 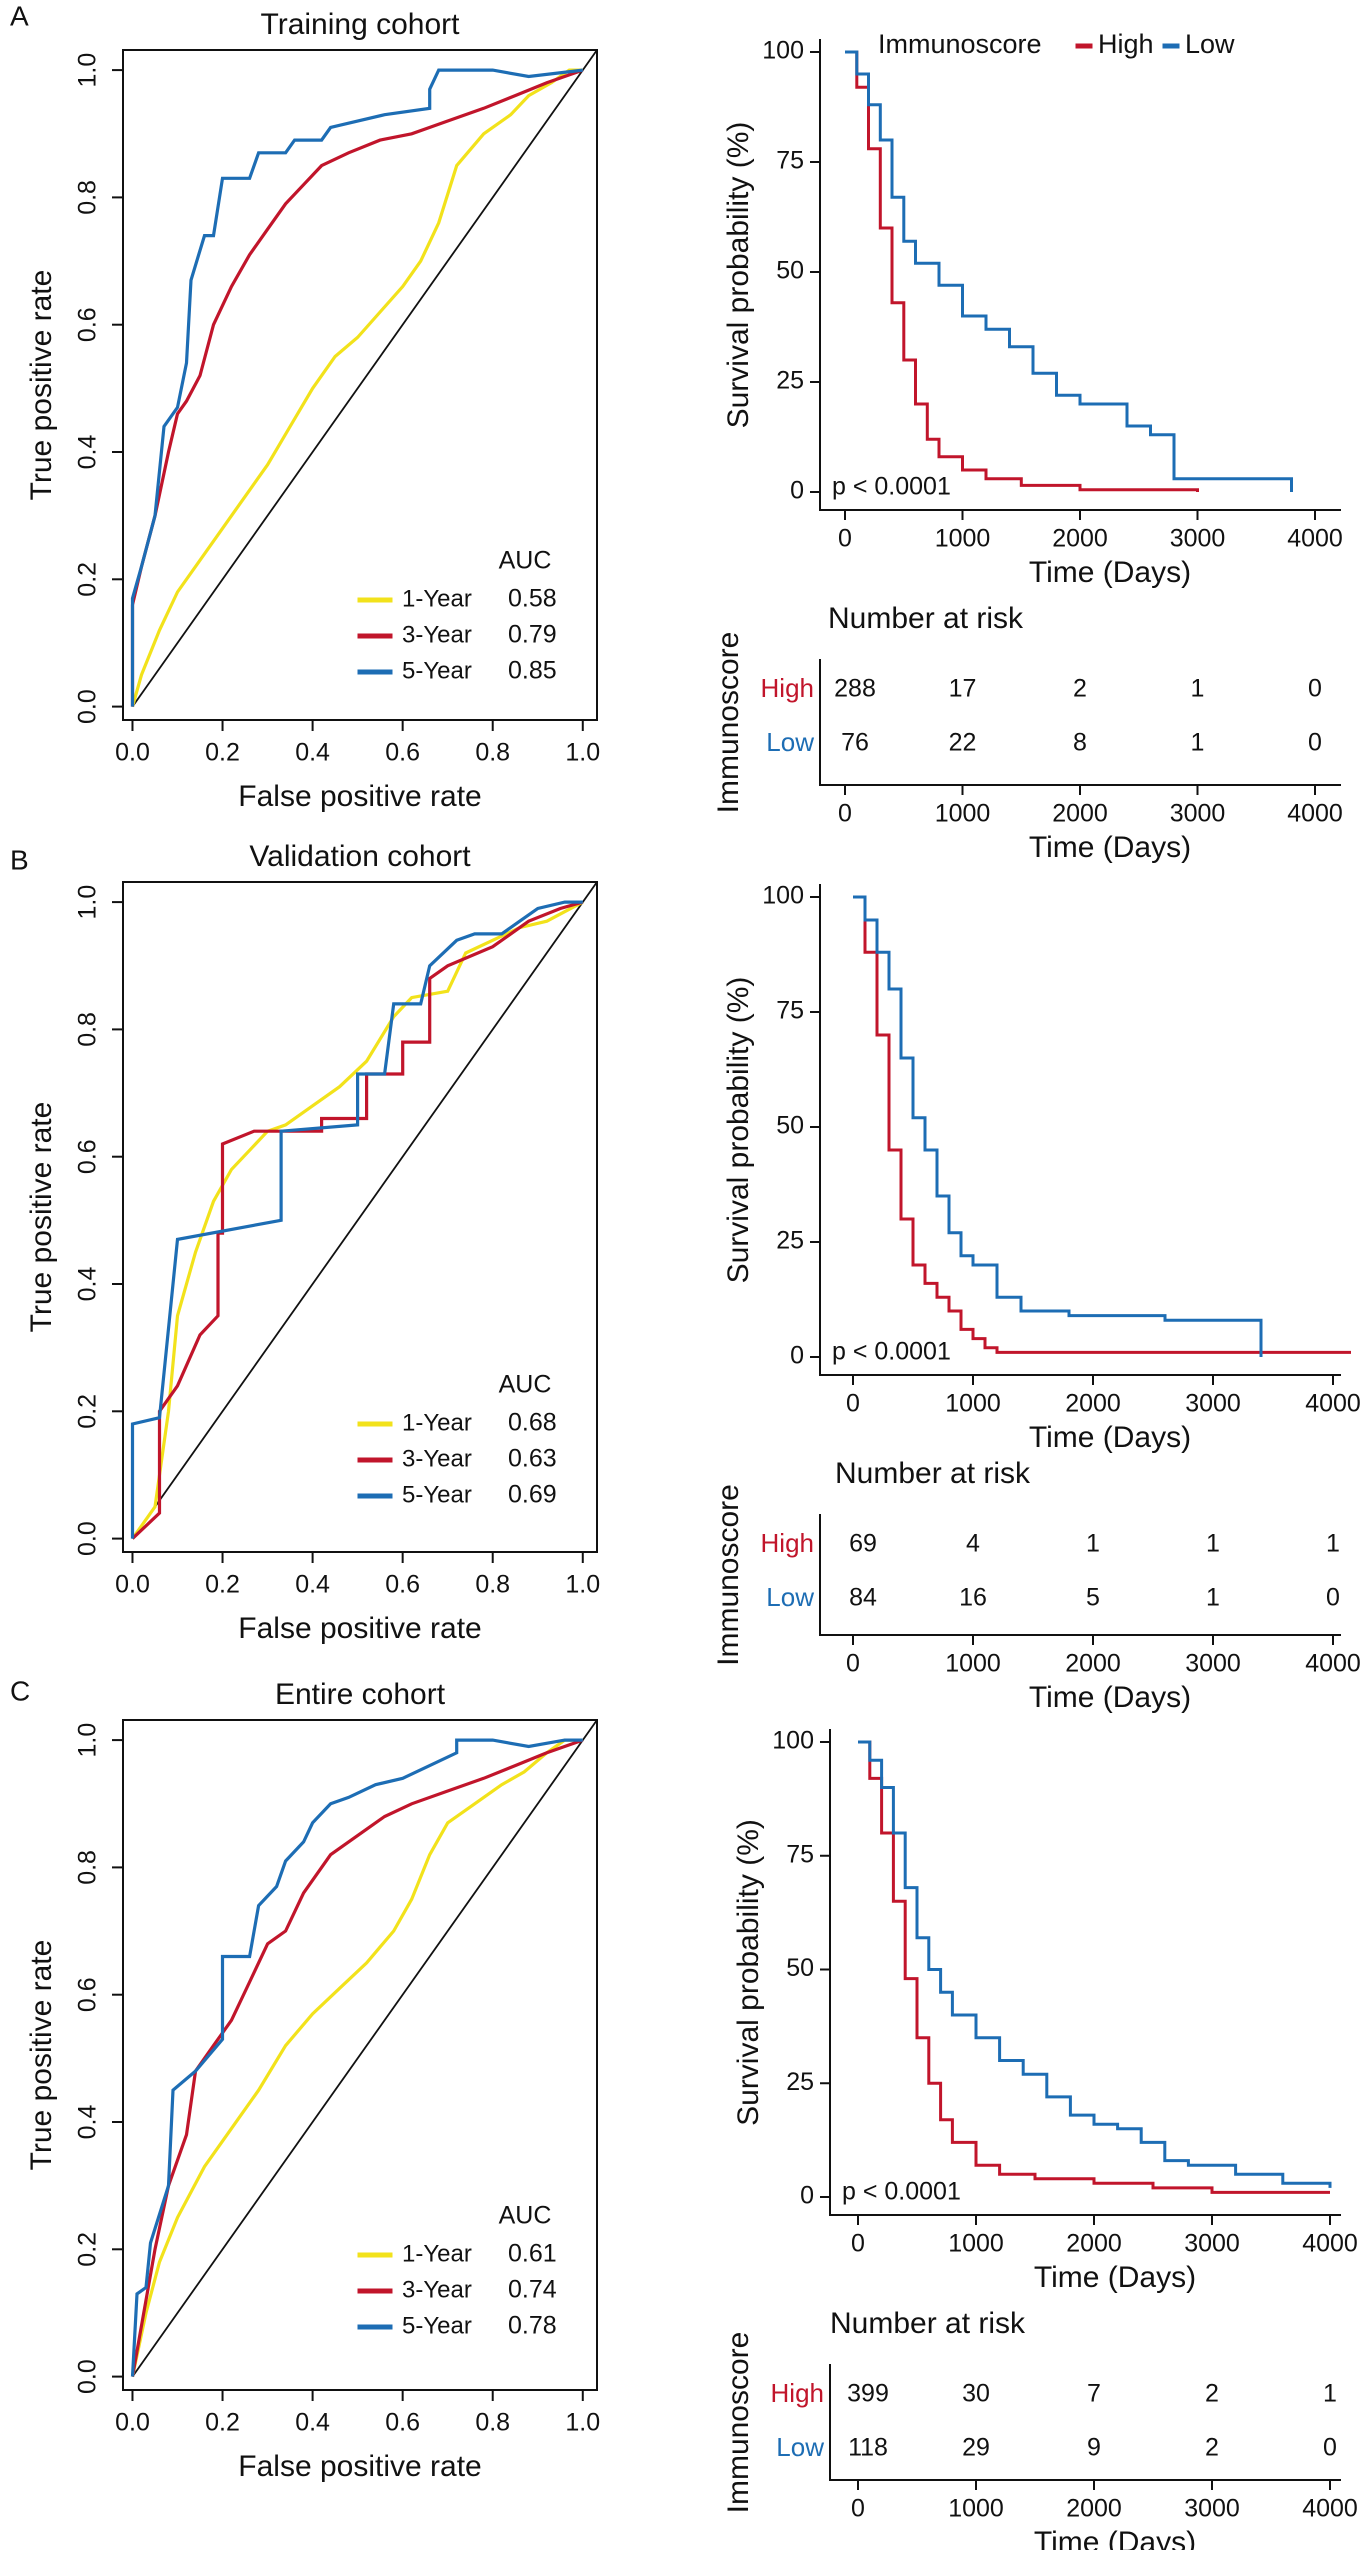 I want to click on km-curve-low, so click(x=1058, y=1126).